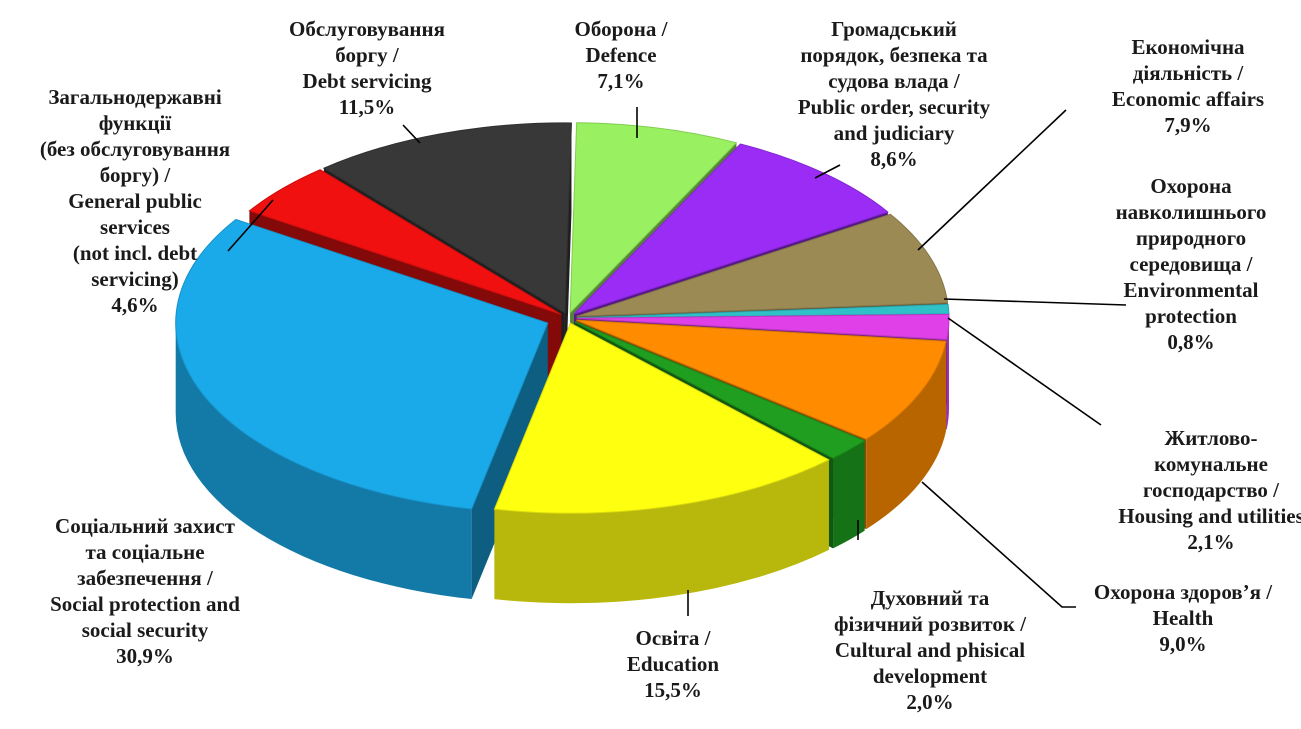 Image resolution: width=1301 pixels, height=729 pixels. Describe the element at coordinates (894, 107) in the screenshot. I see `slice-name-line: Public order, security` at that location.